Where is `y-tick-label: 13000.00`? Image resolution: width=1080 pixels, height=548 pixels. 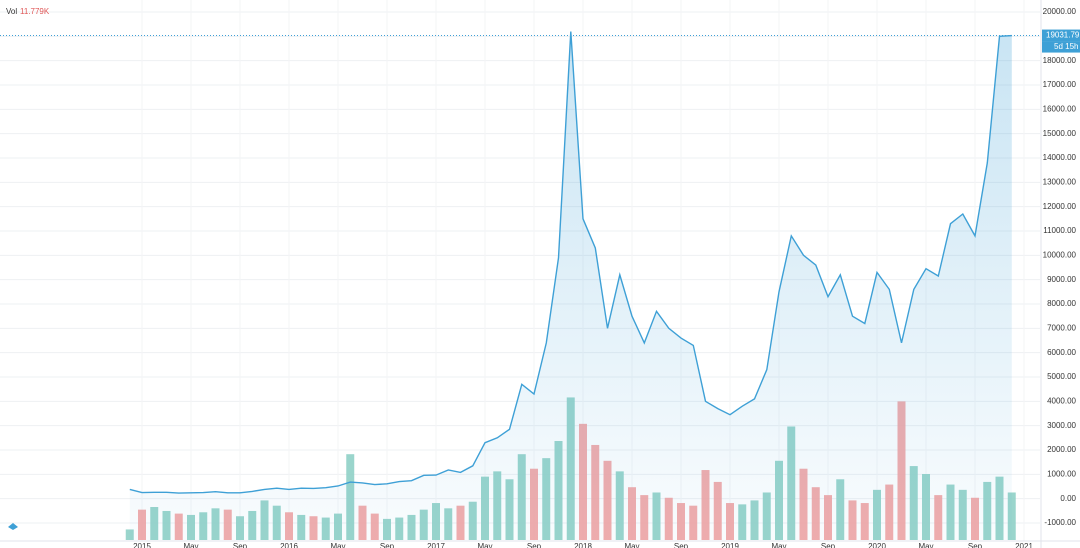
y-tick-label: 13000.00 is located at coordinates (1060, 181).